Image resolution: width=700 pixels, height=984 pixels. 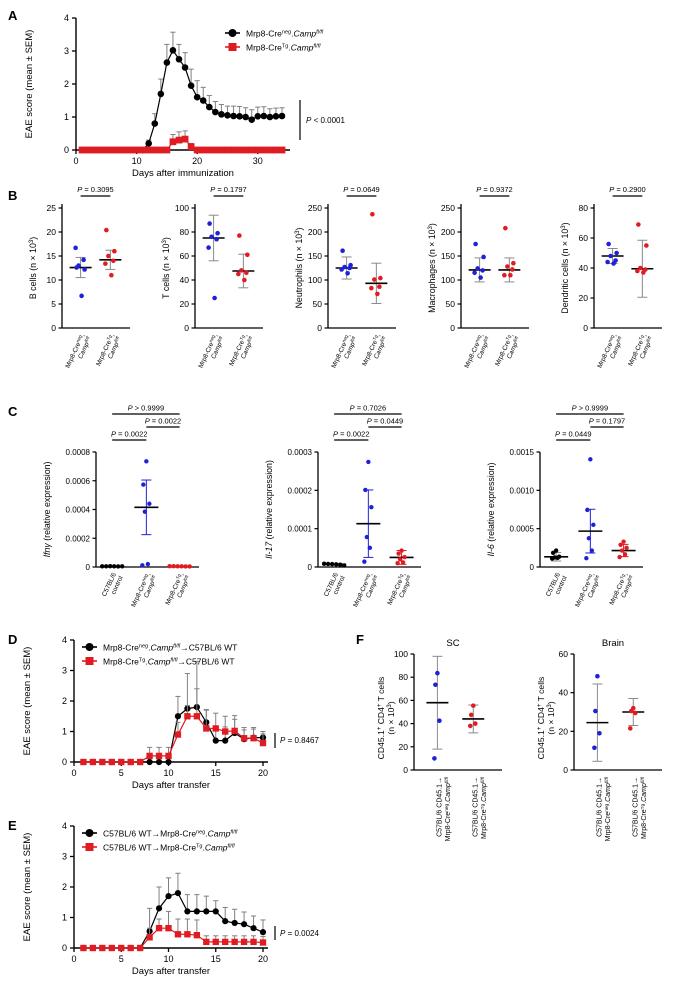 I want to click on y-tick-label: 0.0008, so click(x=78, y=452).